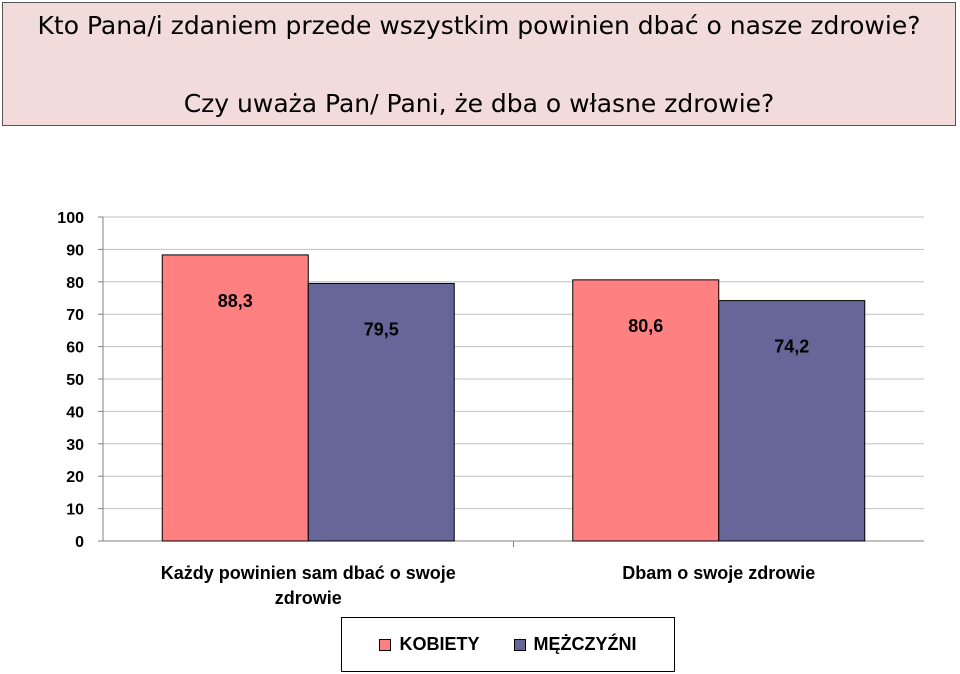  Describe the element at coordinates (75, 380) in the screenshot. I see `y-tick-label: 50` at that location.